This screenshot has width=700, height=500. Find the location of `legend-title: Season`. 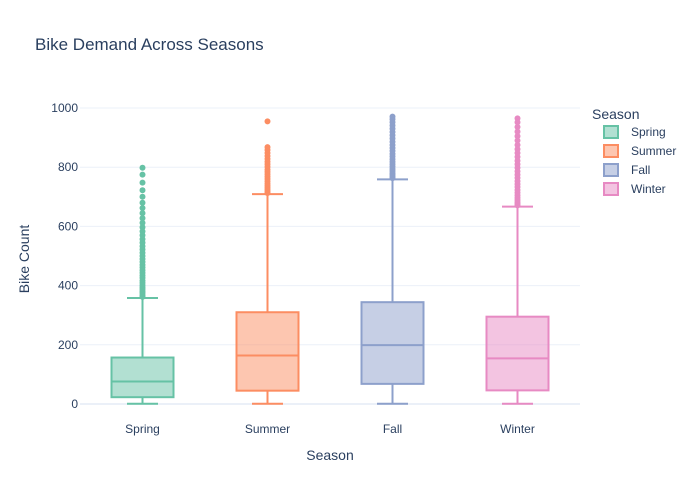

legend-title: Season is located at coordinates (615, 114).